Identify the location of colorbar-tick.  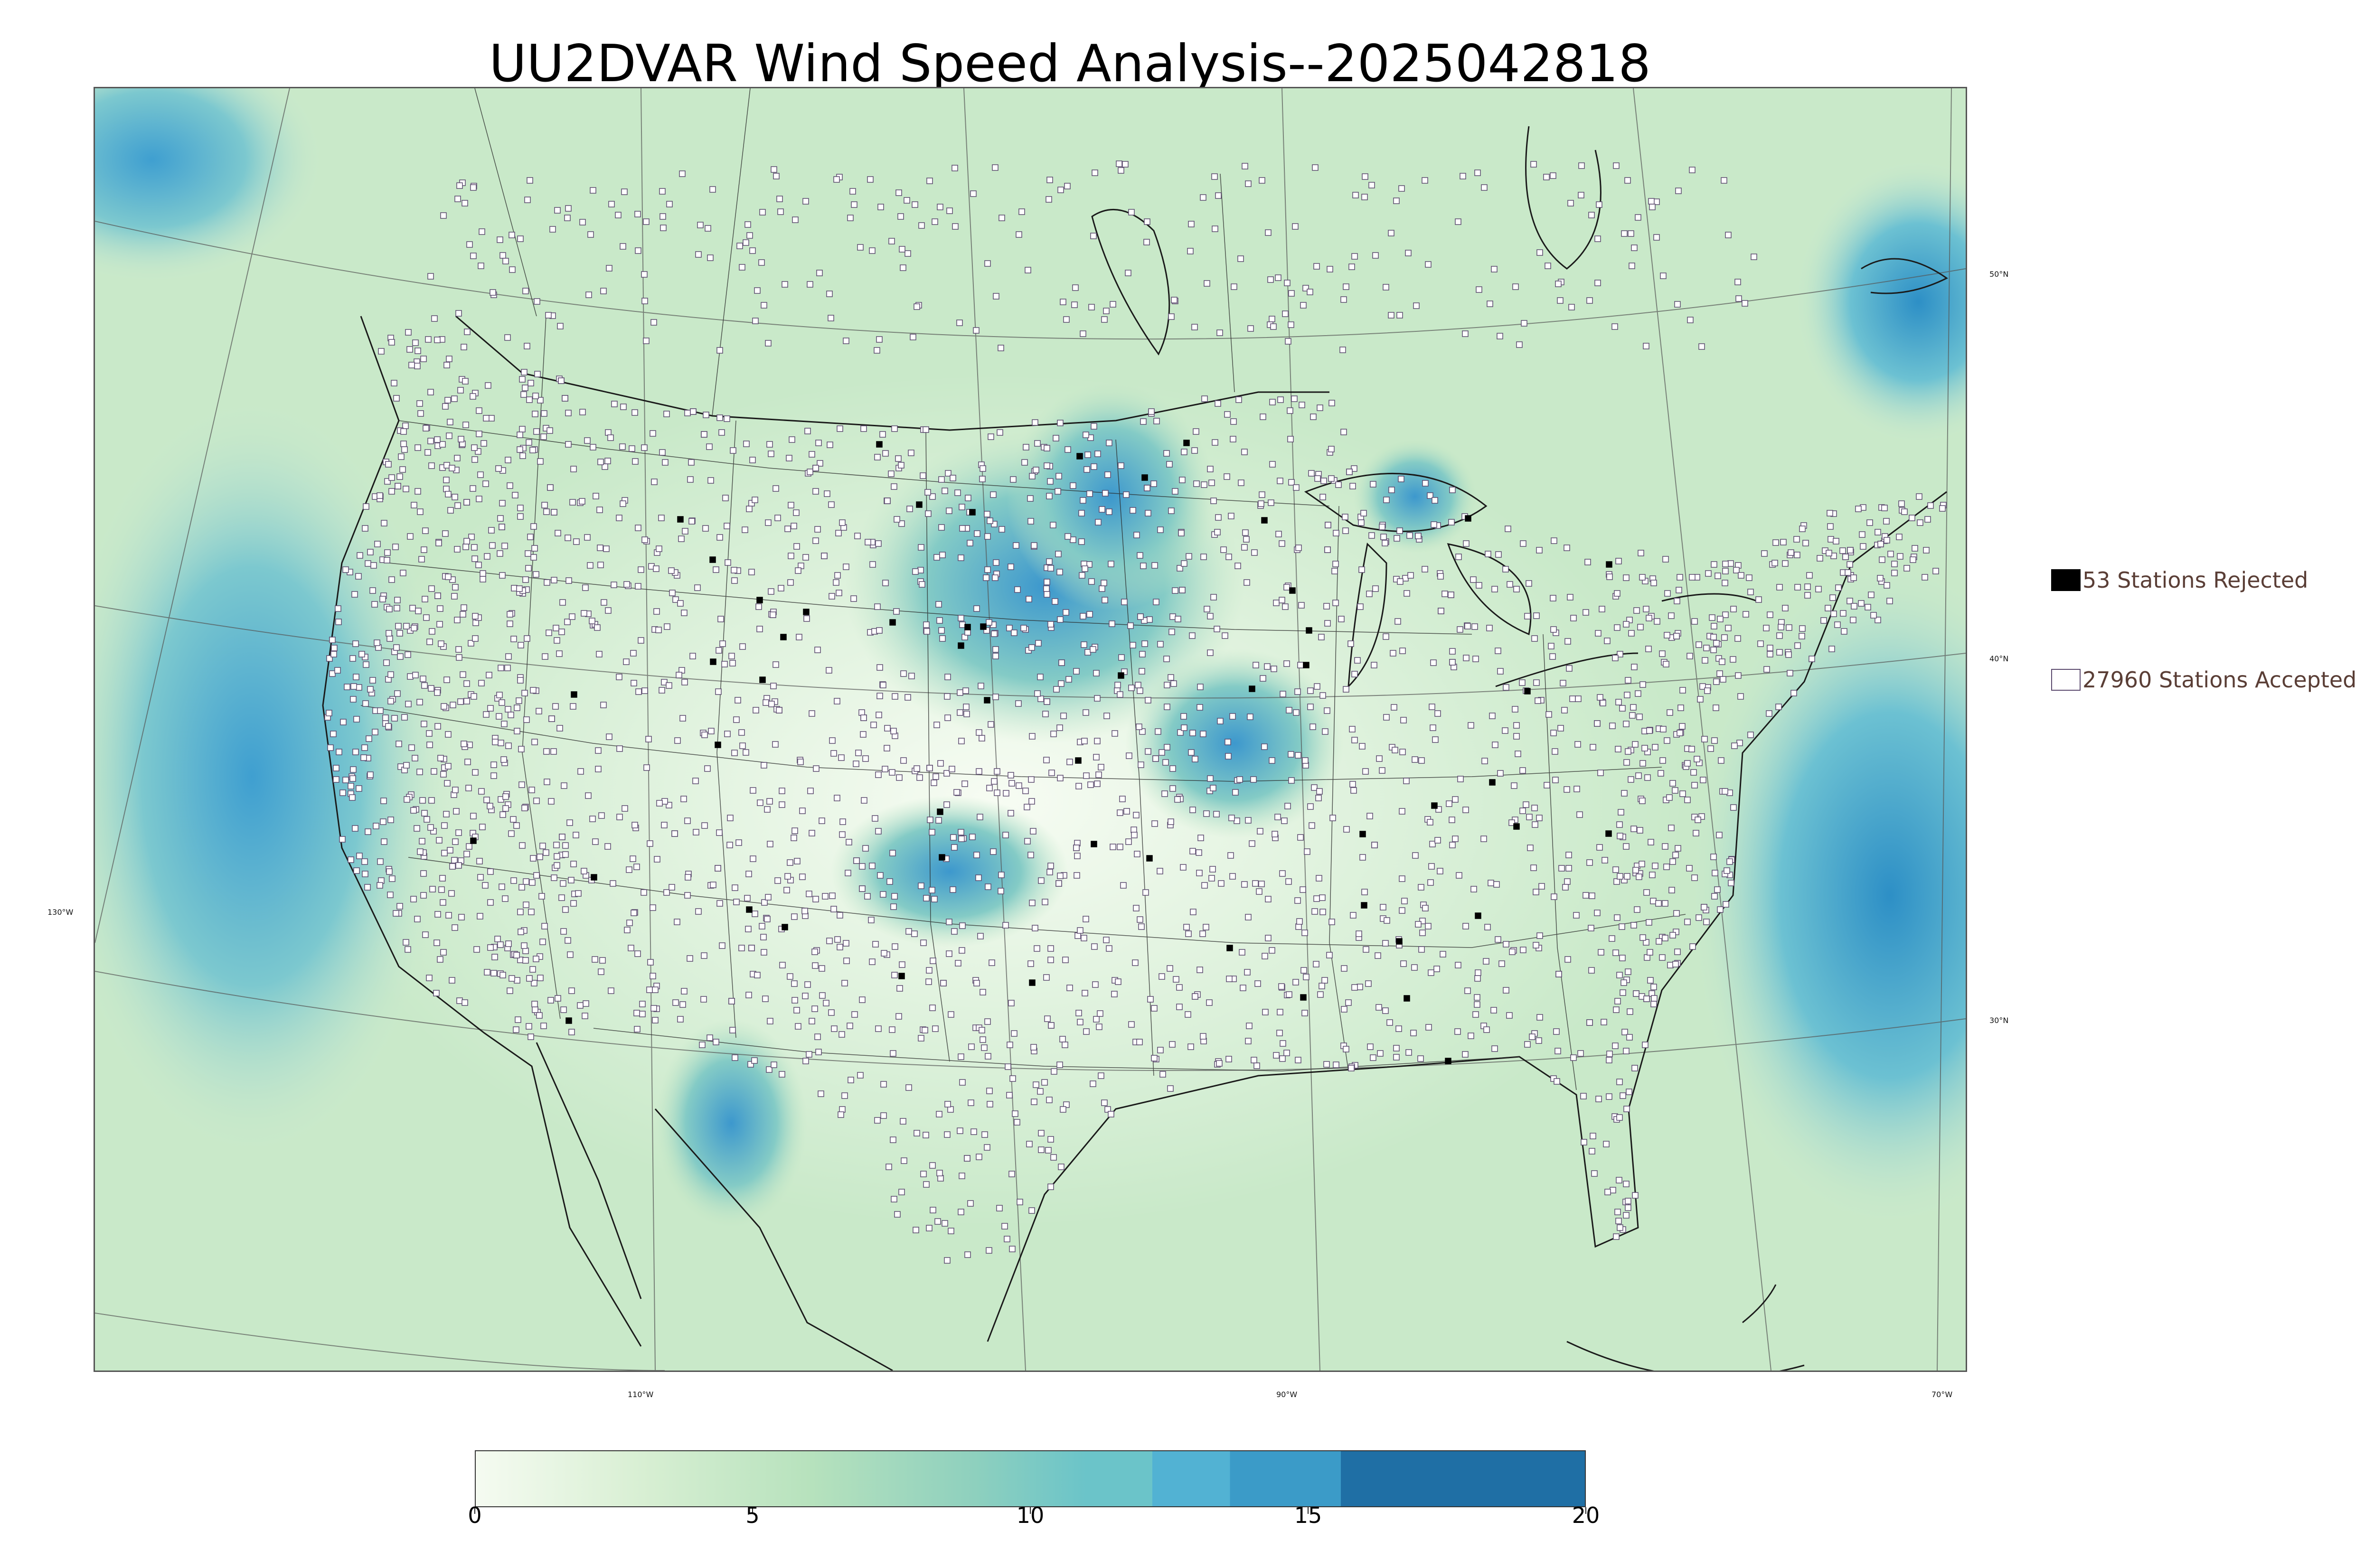
(1030, 1511).